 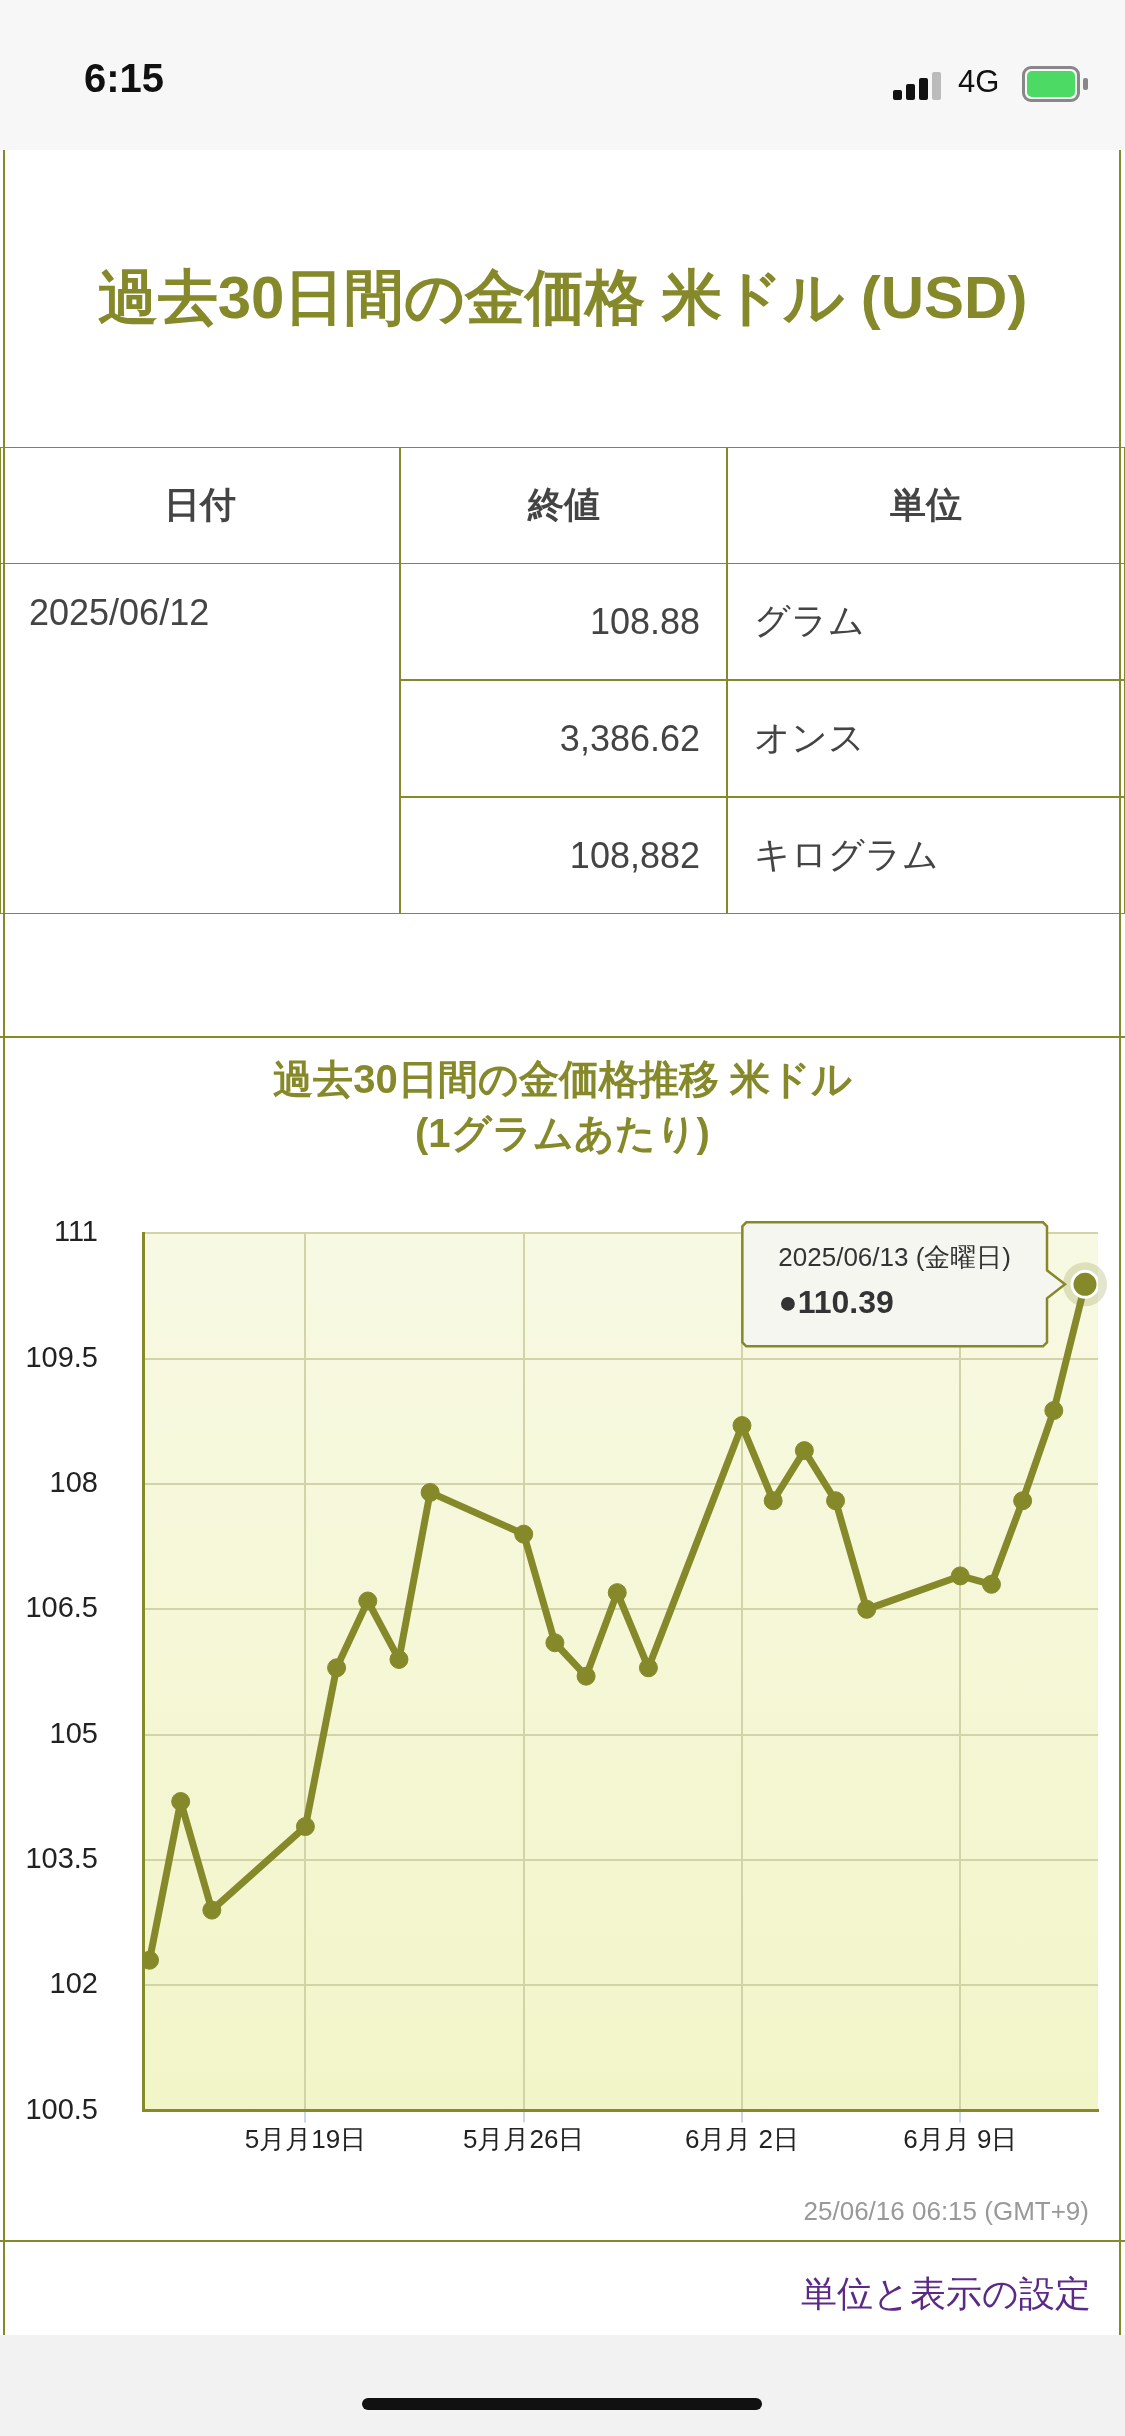 I want to click on text: キログラム, so click(x=926, y=855).